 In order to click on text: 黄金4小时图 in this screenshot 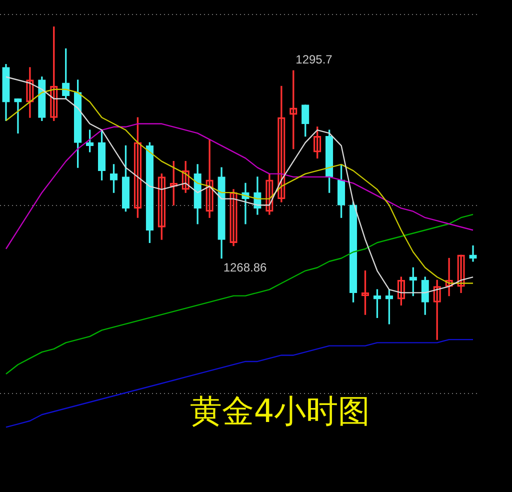, I will do `click(280, 411)`.